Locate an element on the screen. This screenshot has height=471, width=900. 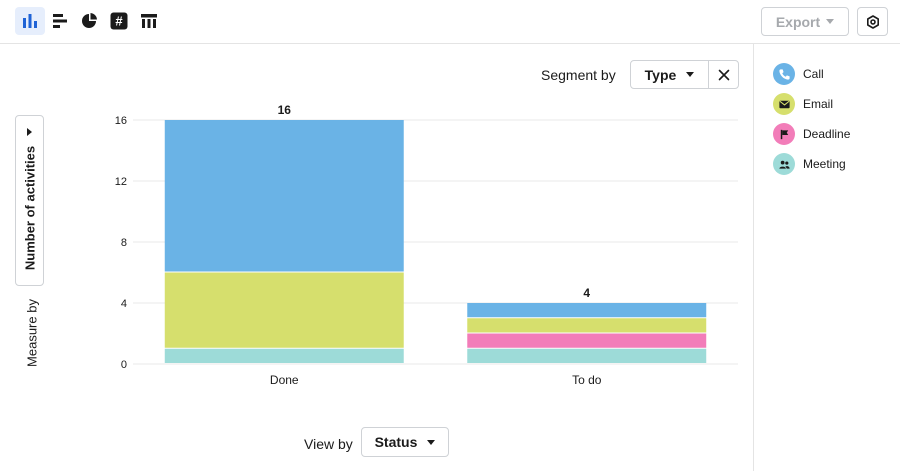
scorecard-tab: # is located at coordinates (119, 21).